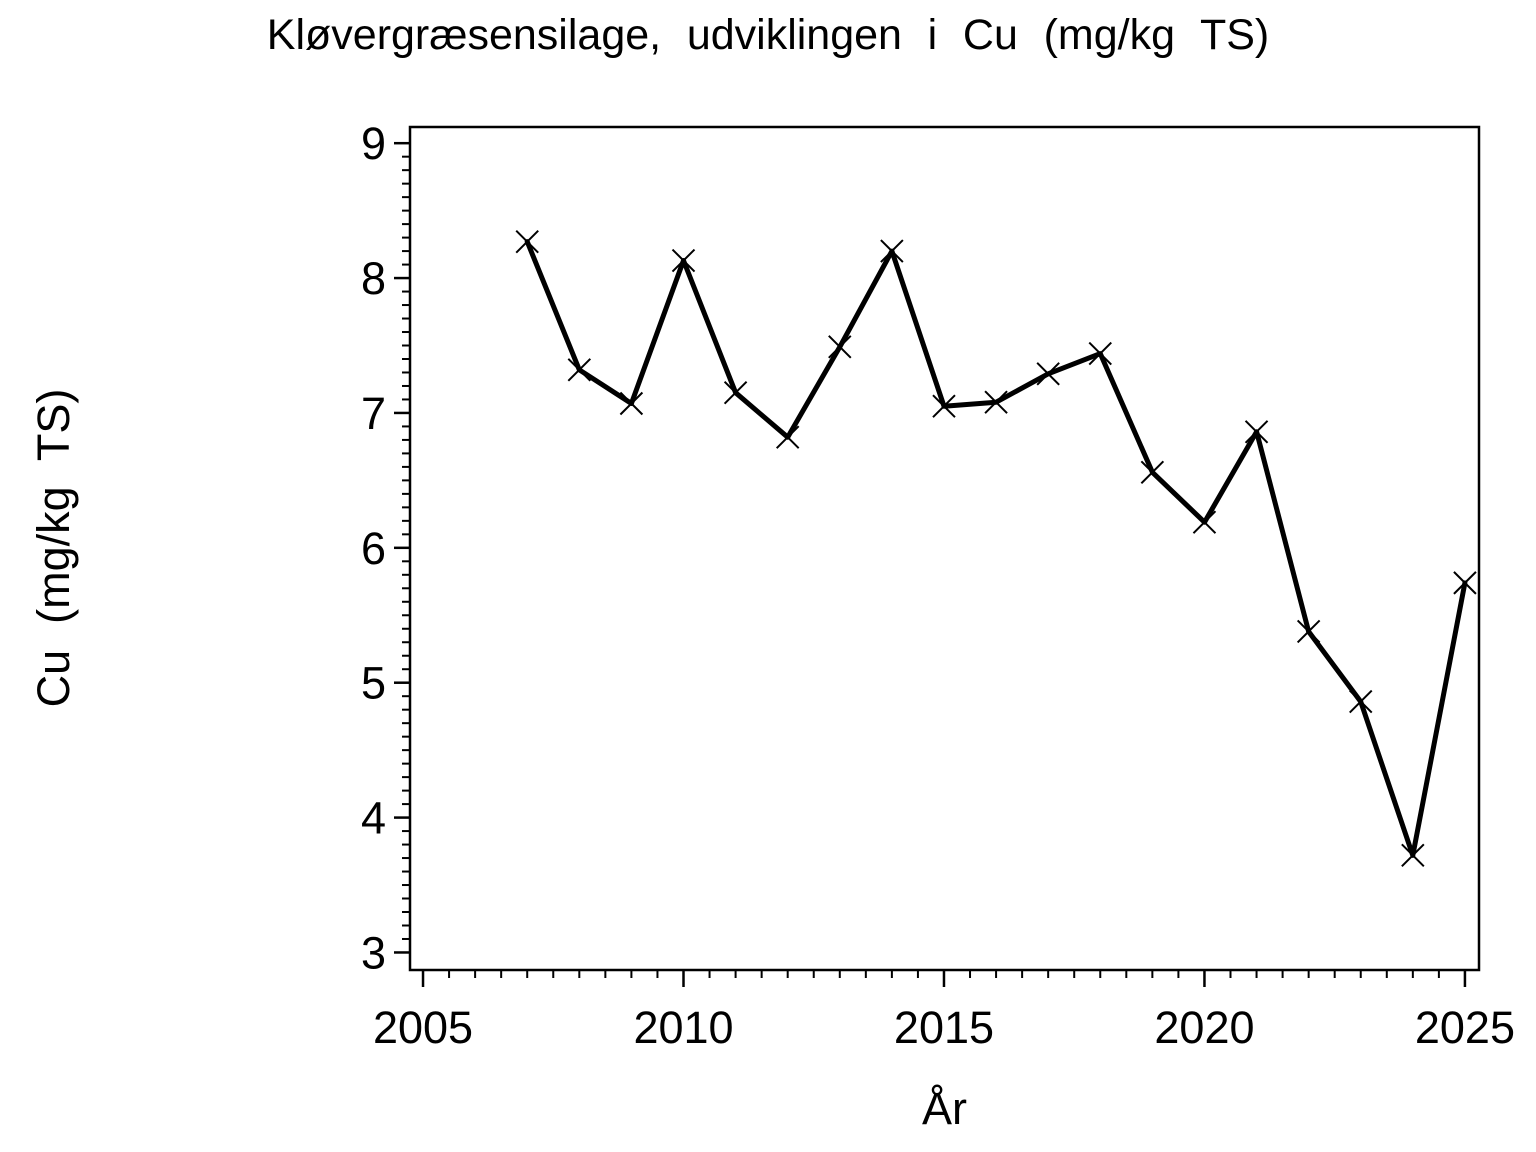  What do you see at coordinates (373, 143) in the screenshot?
I see `y-tick-label: 9` at bounding box center [373, 143].